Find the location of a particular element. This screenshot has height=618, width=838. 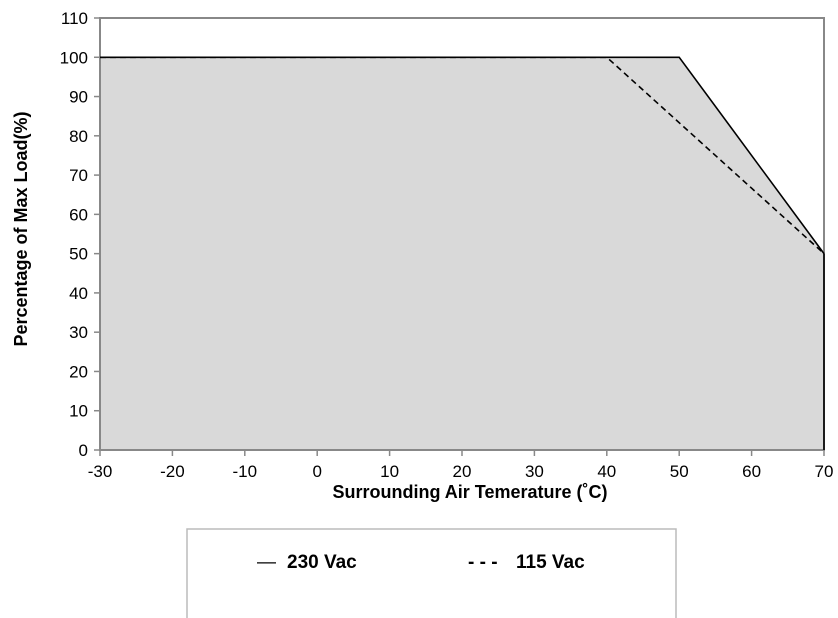

legend-label-230vac: 230 Vac is located at coordinates (322, 562).